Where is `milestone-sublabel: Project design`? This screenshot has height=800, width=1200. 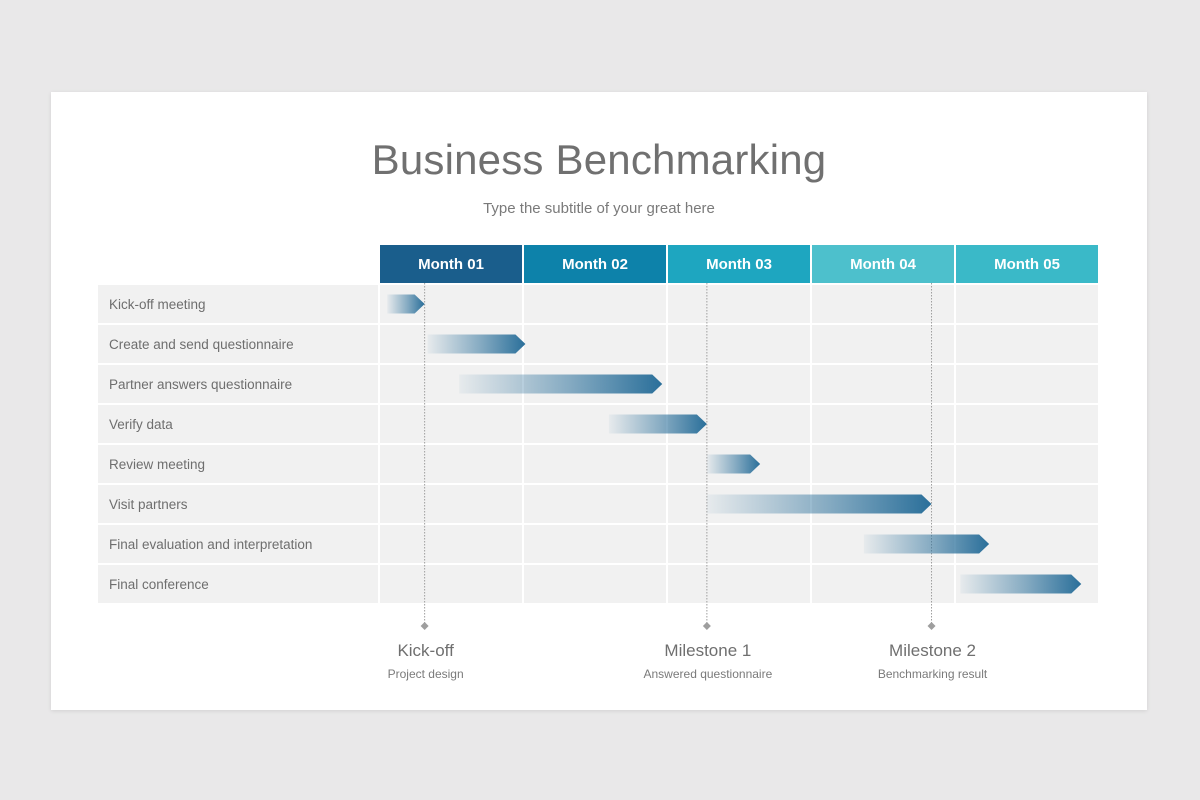 milestone-sublabel: Project design is located at coordinates (426, 674).